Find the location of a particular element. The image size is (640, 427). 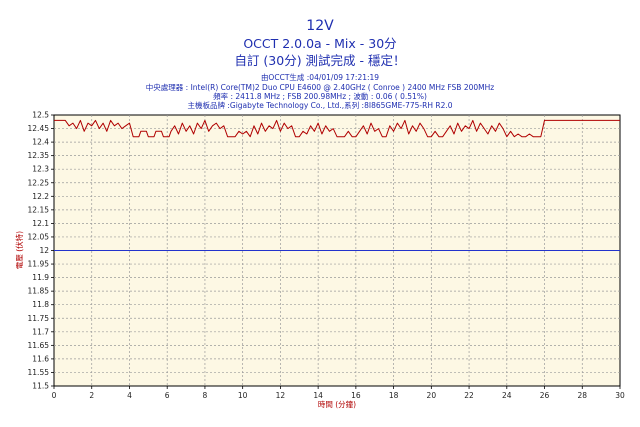

x-tick-label: 20 is located at coordinates (432, 395).